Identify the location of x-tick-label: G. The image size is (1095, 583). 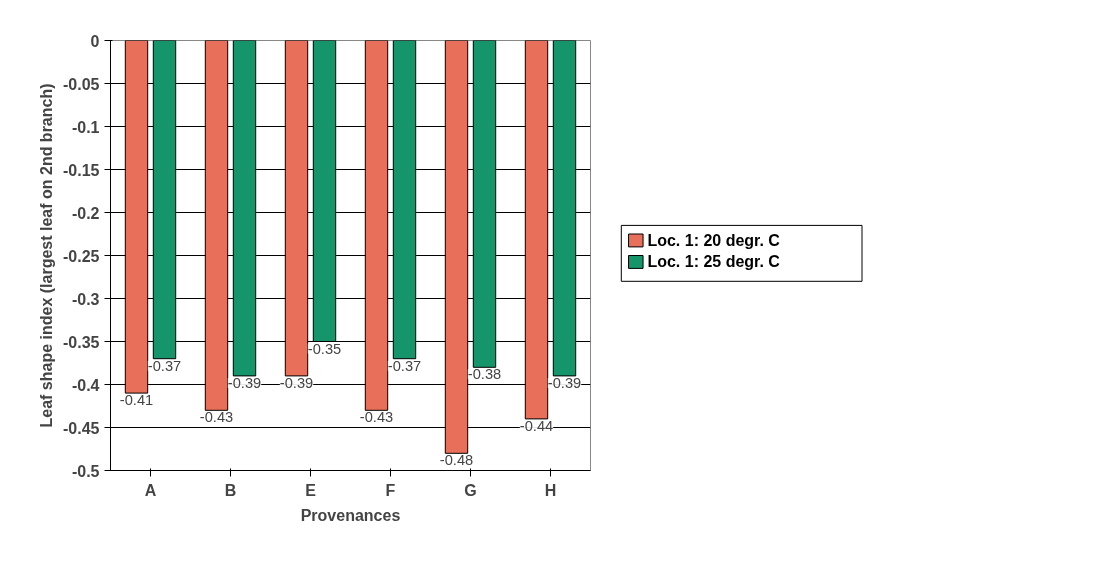
(470, 490).